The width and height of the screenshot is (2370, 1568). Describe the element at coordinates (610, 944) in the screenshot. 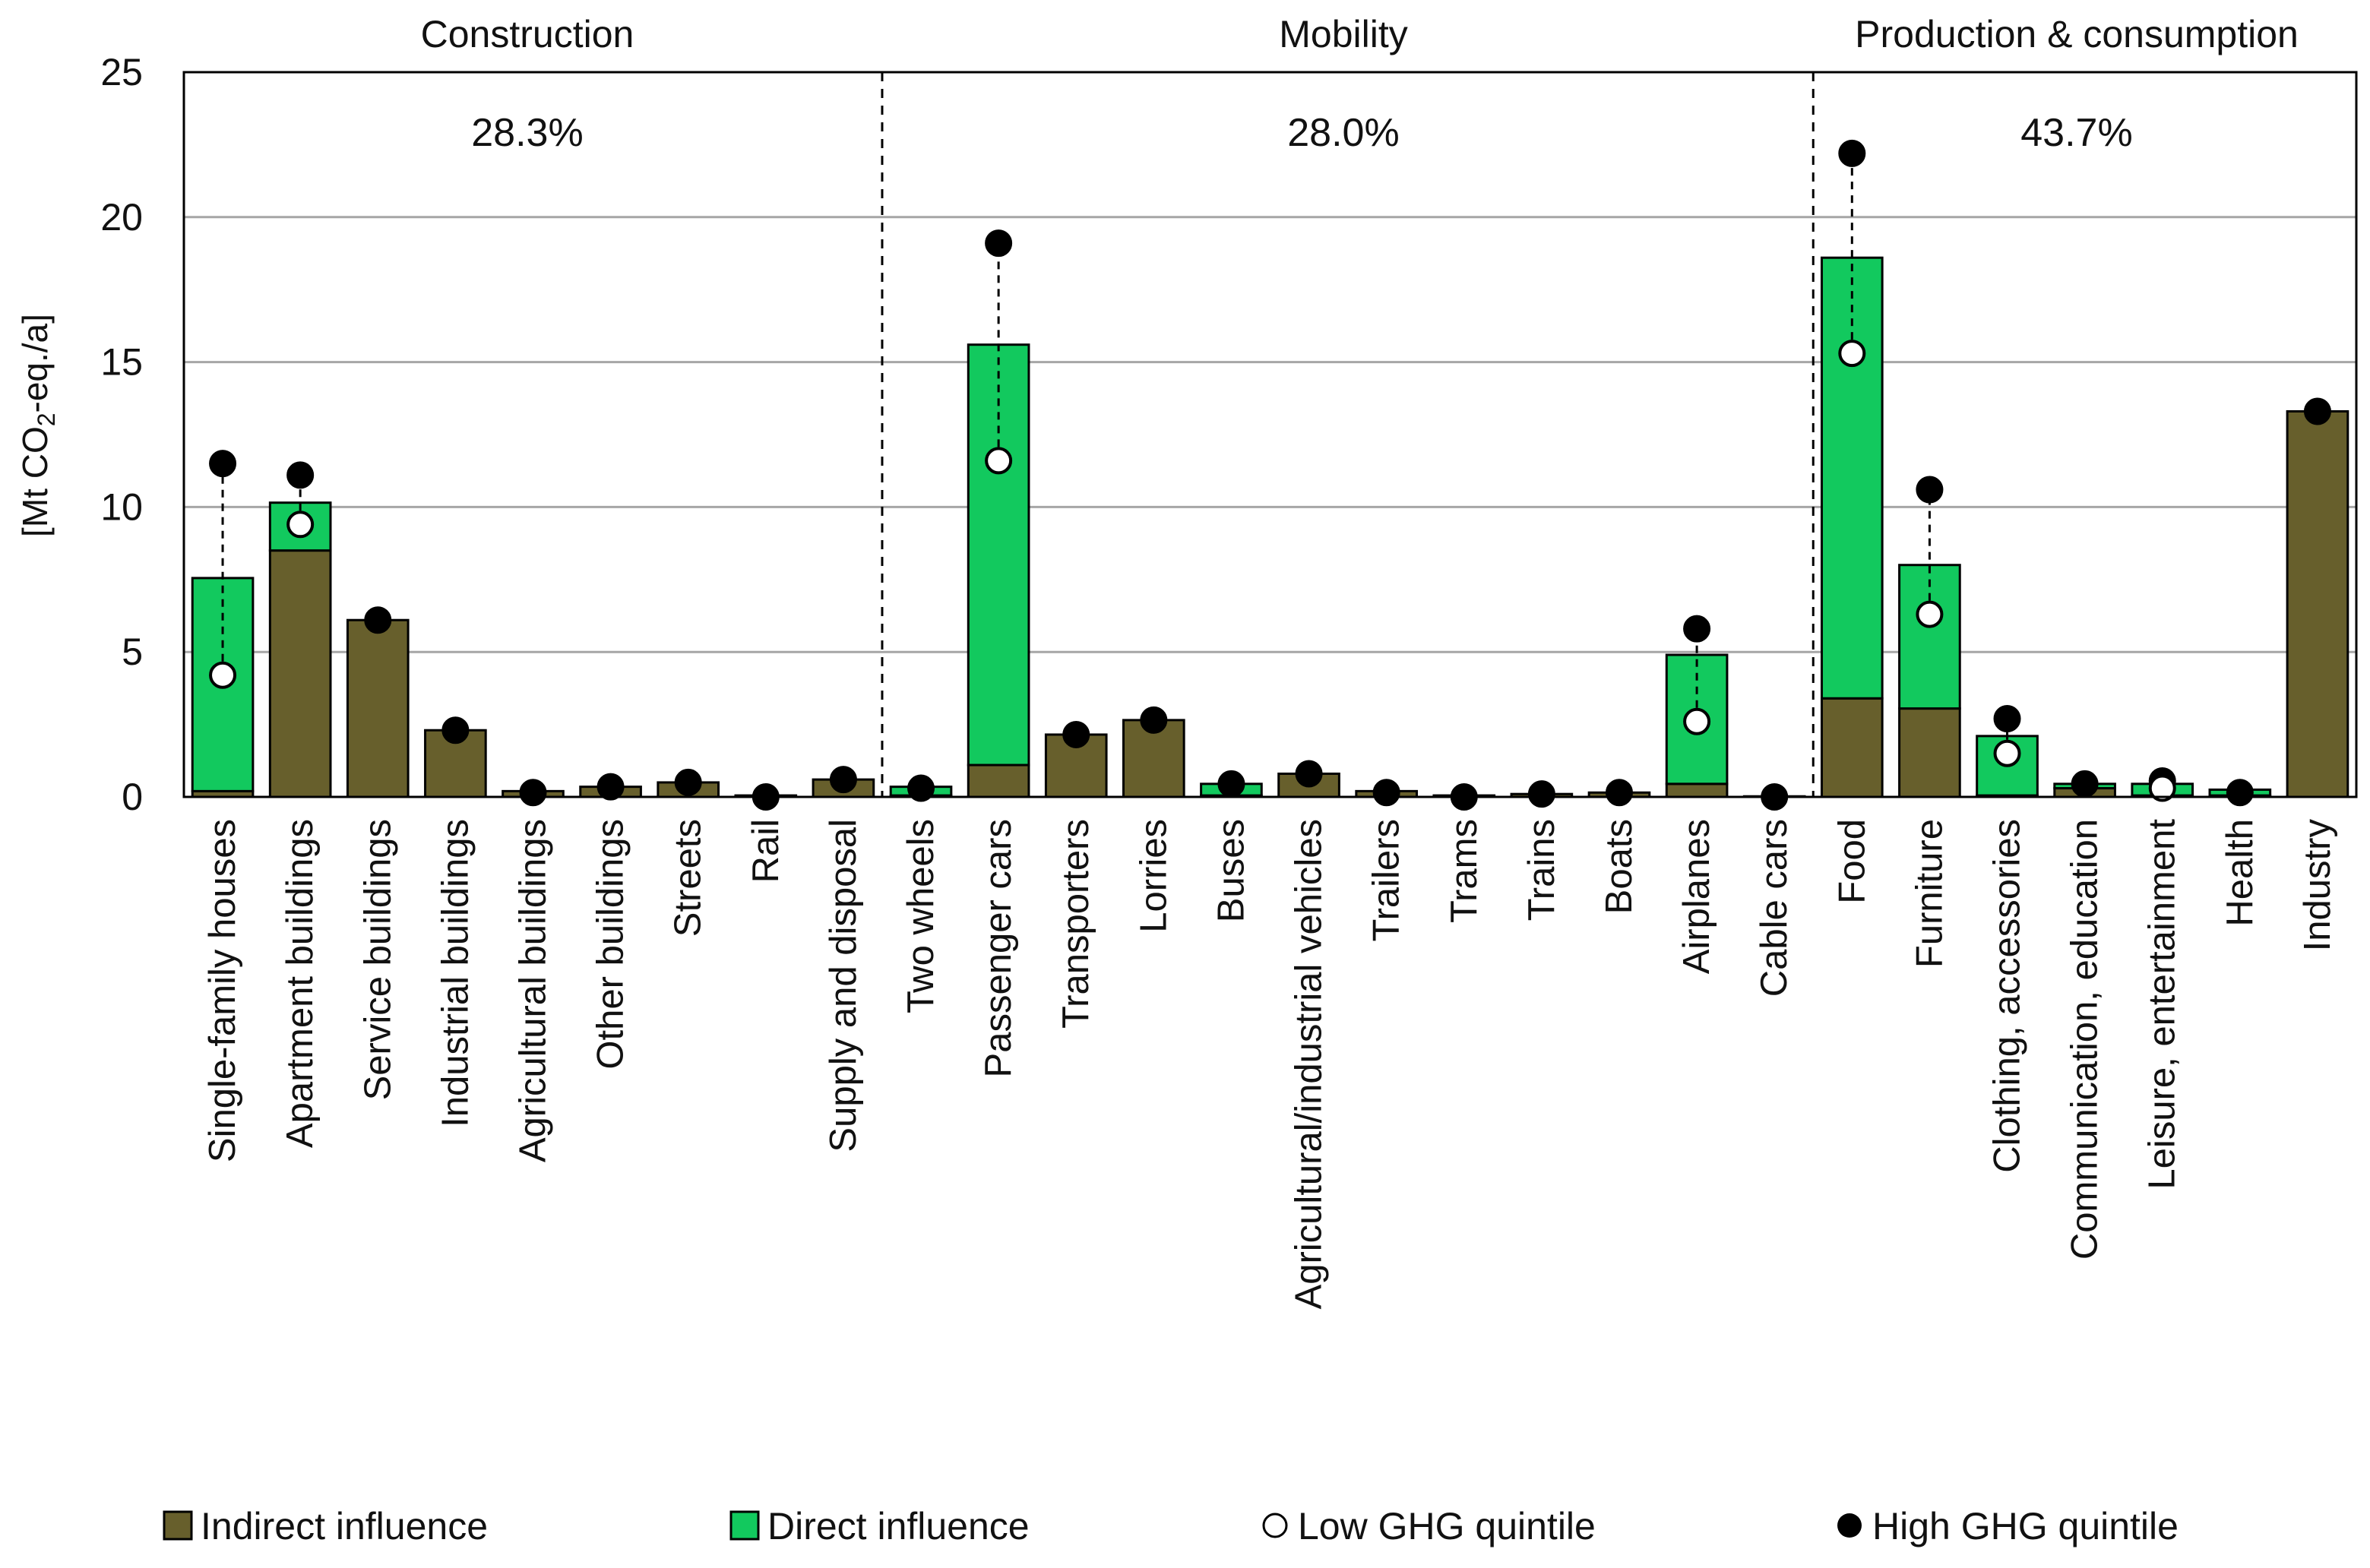

I see `category-label: Other buildings` at that location.